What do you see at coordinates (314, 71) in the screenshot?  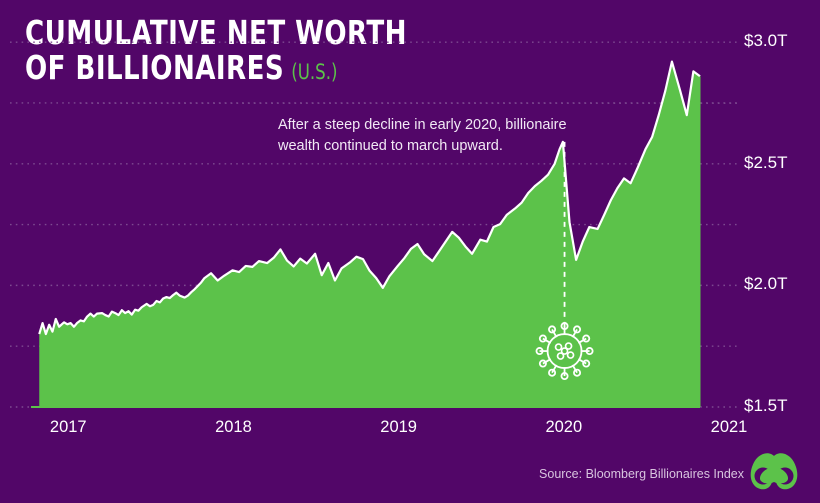 I see `title-subtitle: (U.S.)` at bounding box center [314, 71].